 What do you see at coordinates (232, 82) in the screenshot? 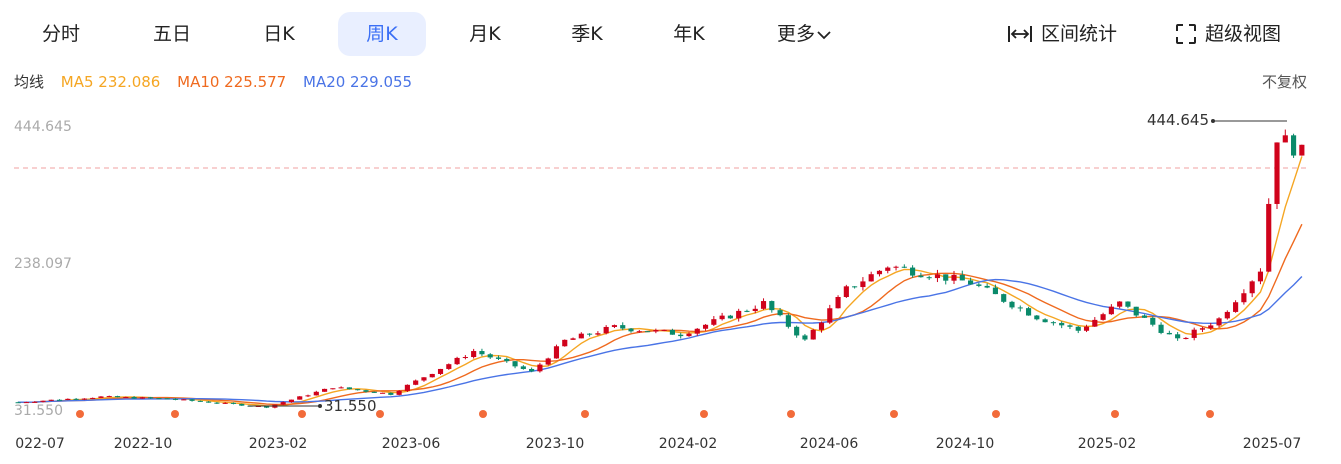
I see `ma10-legend: MA10 225.577` at bounding box center [232, 82].